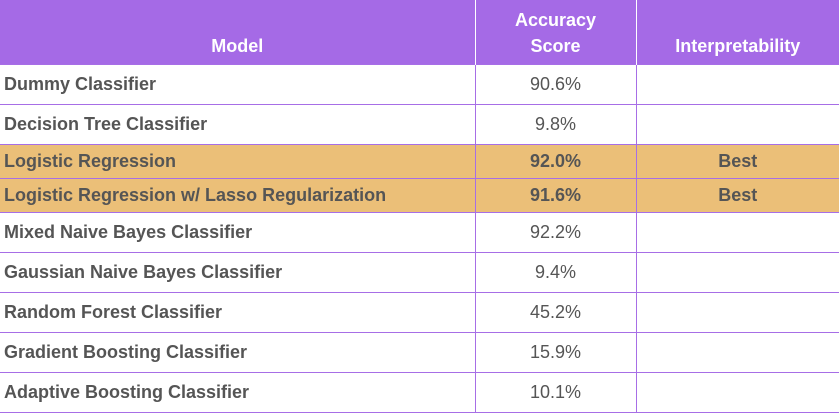  What do you see at coordinates (555, 161) in the screenshot?
I see `accuracy-score-cell: 92.0%` at bounding box center [555, 161].